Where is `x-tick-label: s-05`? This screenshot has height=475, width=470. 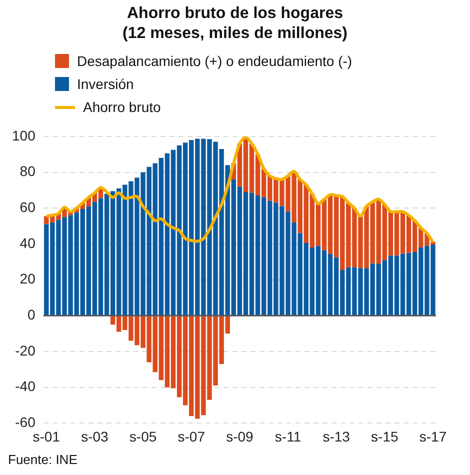 x-tick-label: s-05 is located at coordinates (143, 436).